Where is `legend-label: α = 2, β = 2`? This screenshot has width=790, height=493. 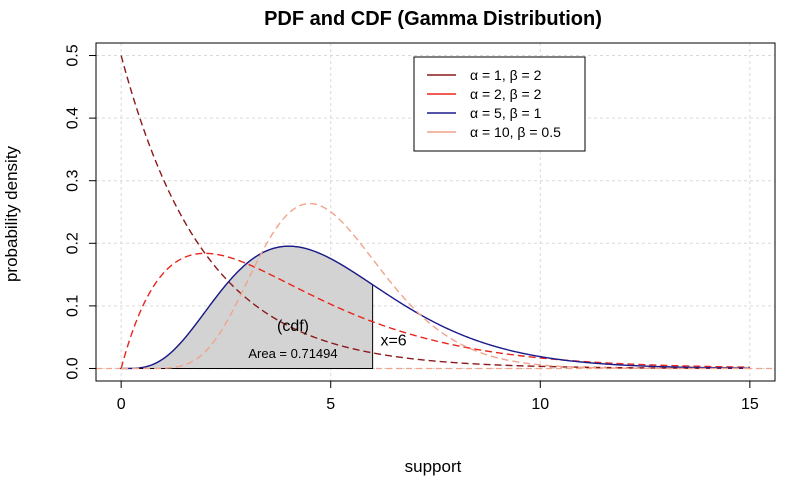
legend-label: α = 2, β = 2 is located at coordinates (506, 94).